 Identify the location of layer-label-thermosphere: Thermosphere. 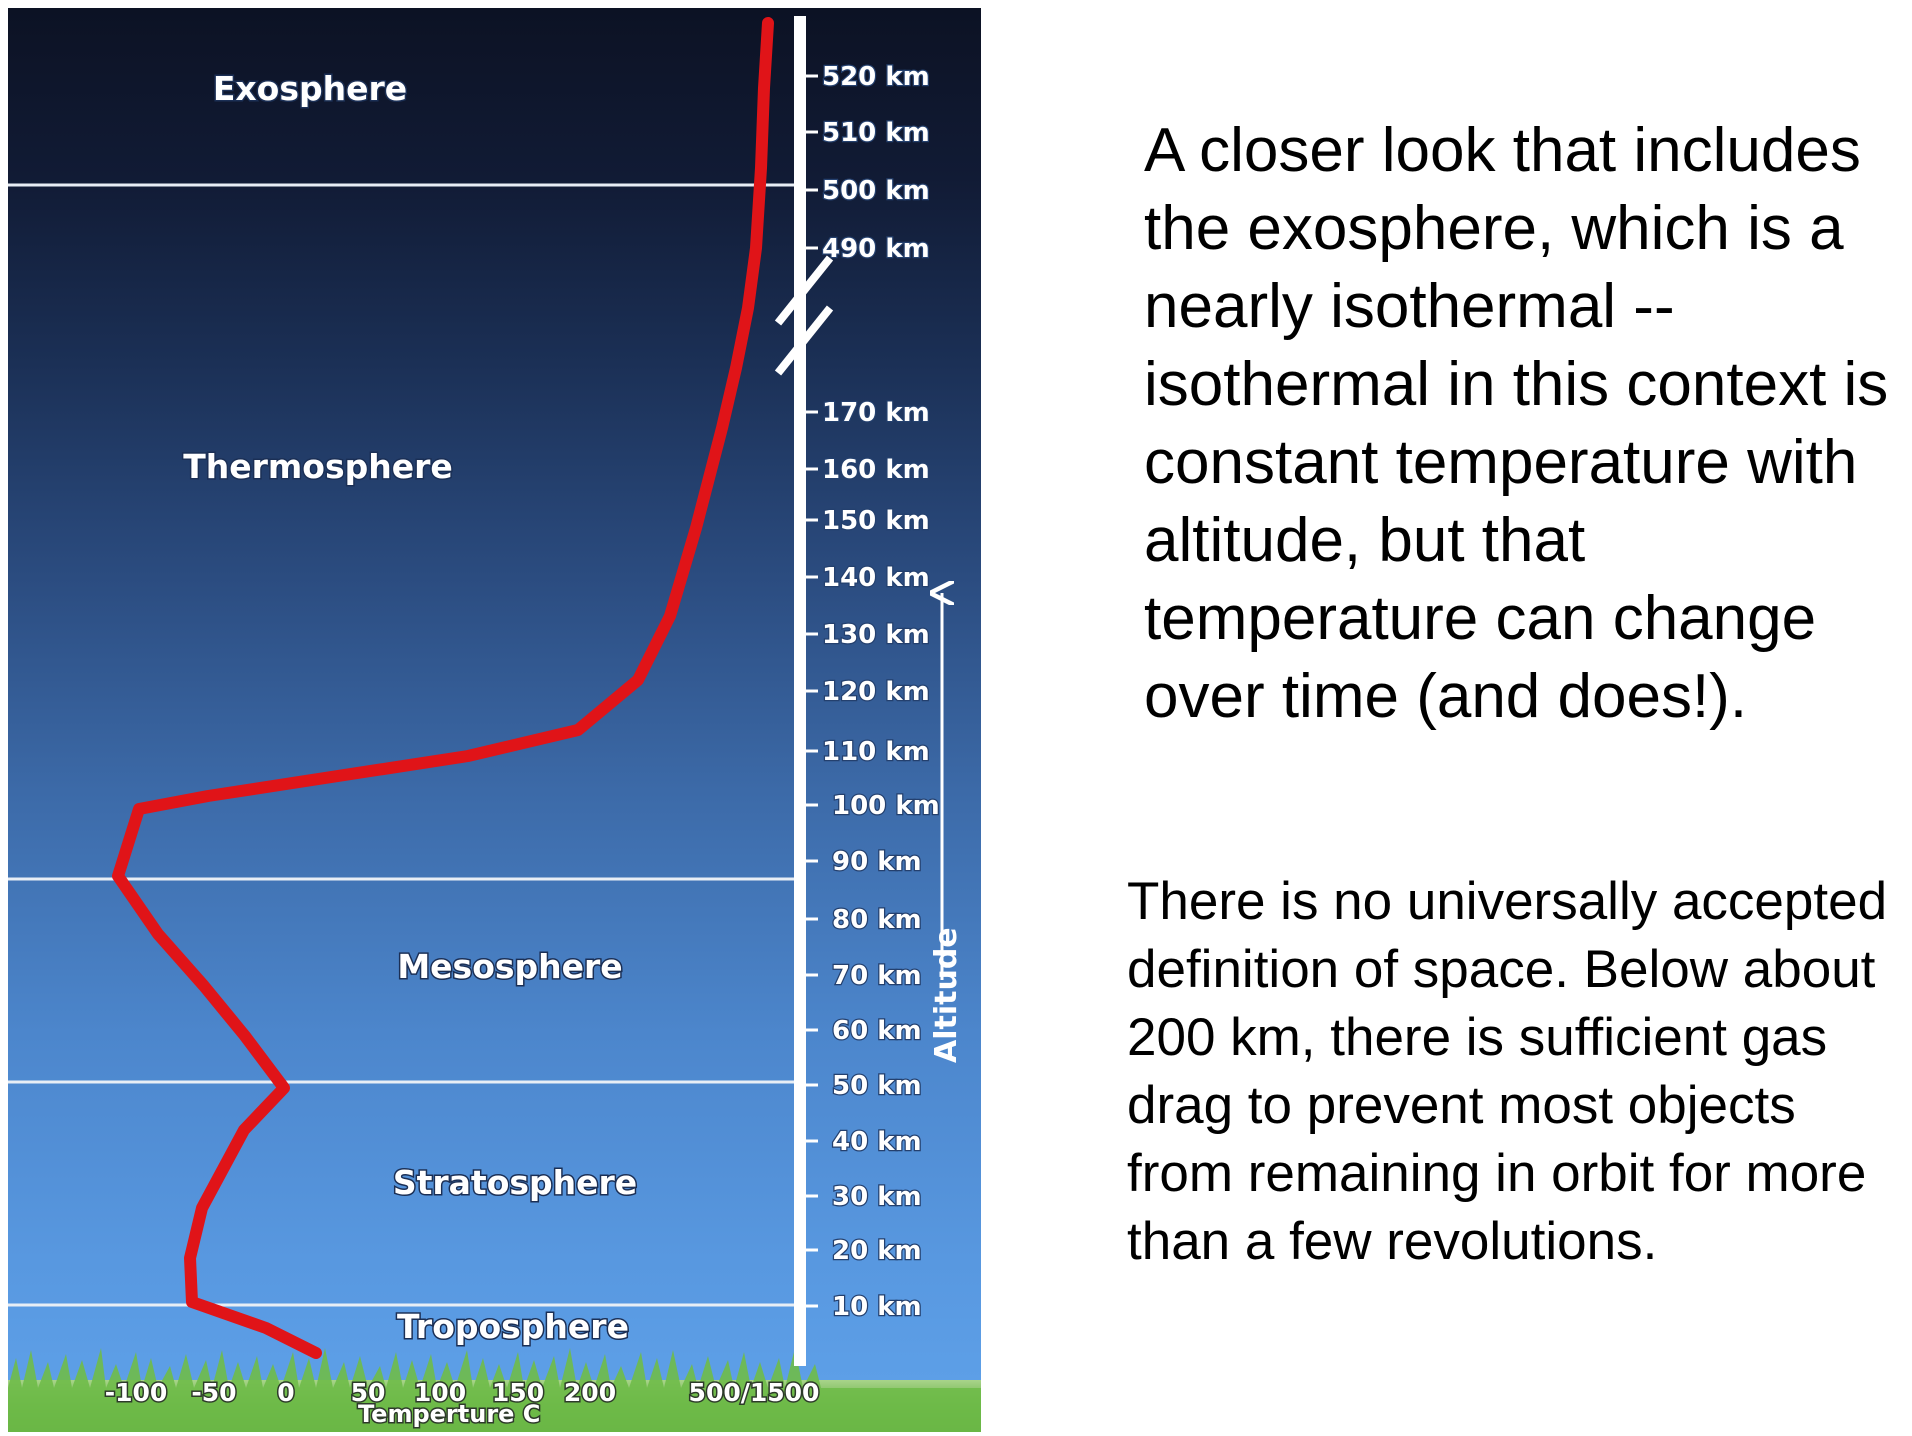
(318, 466).